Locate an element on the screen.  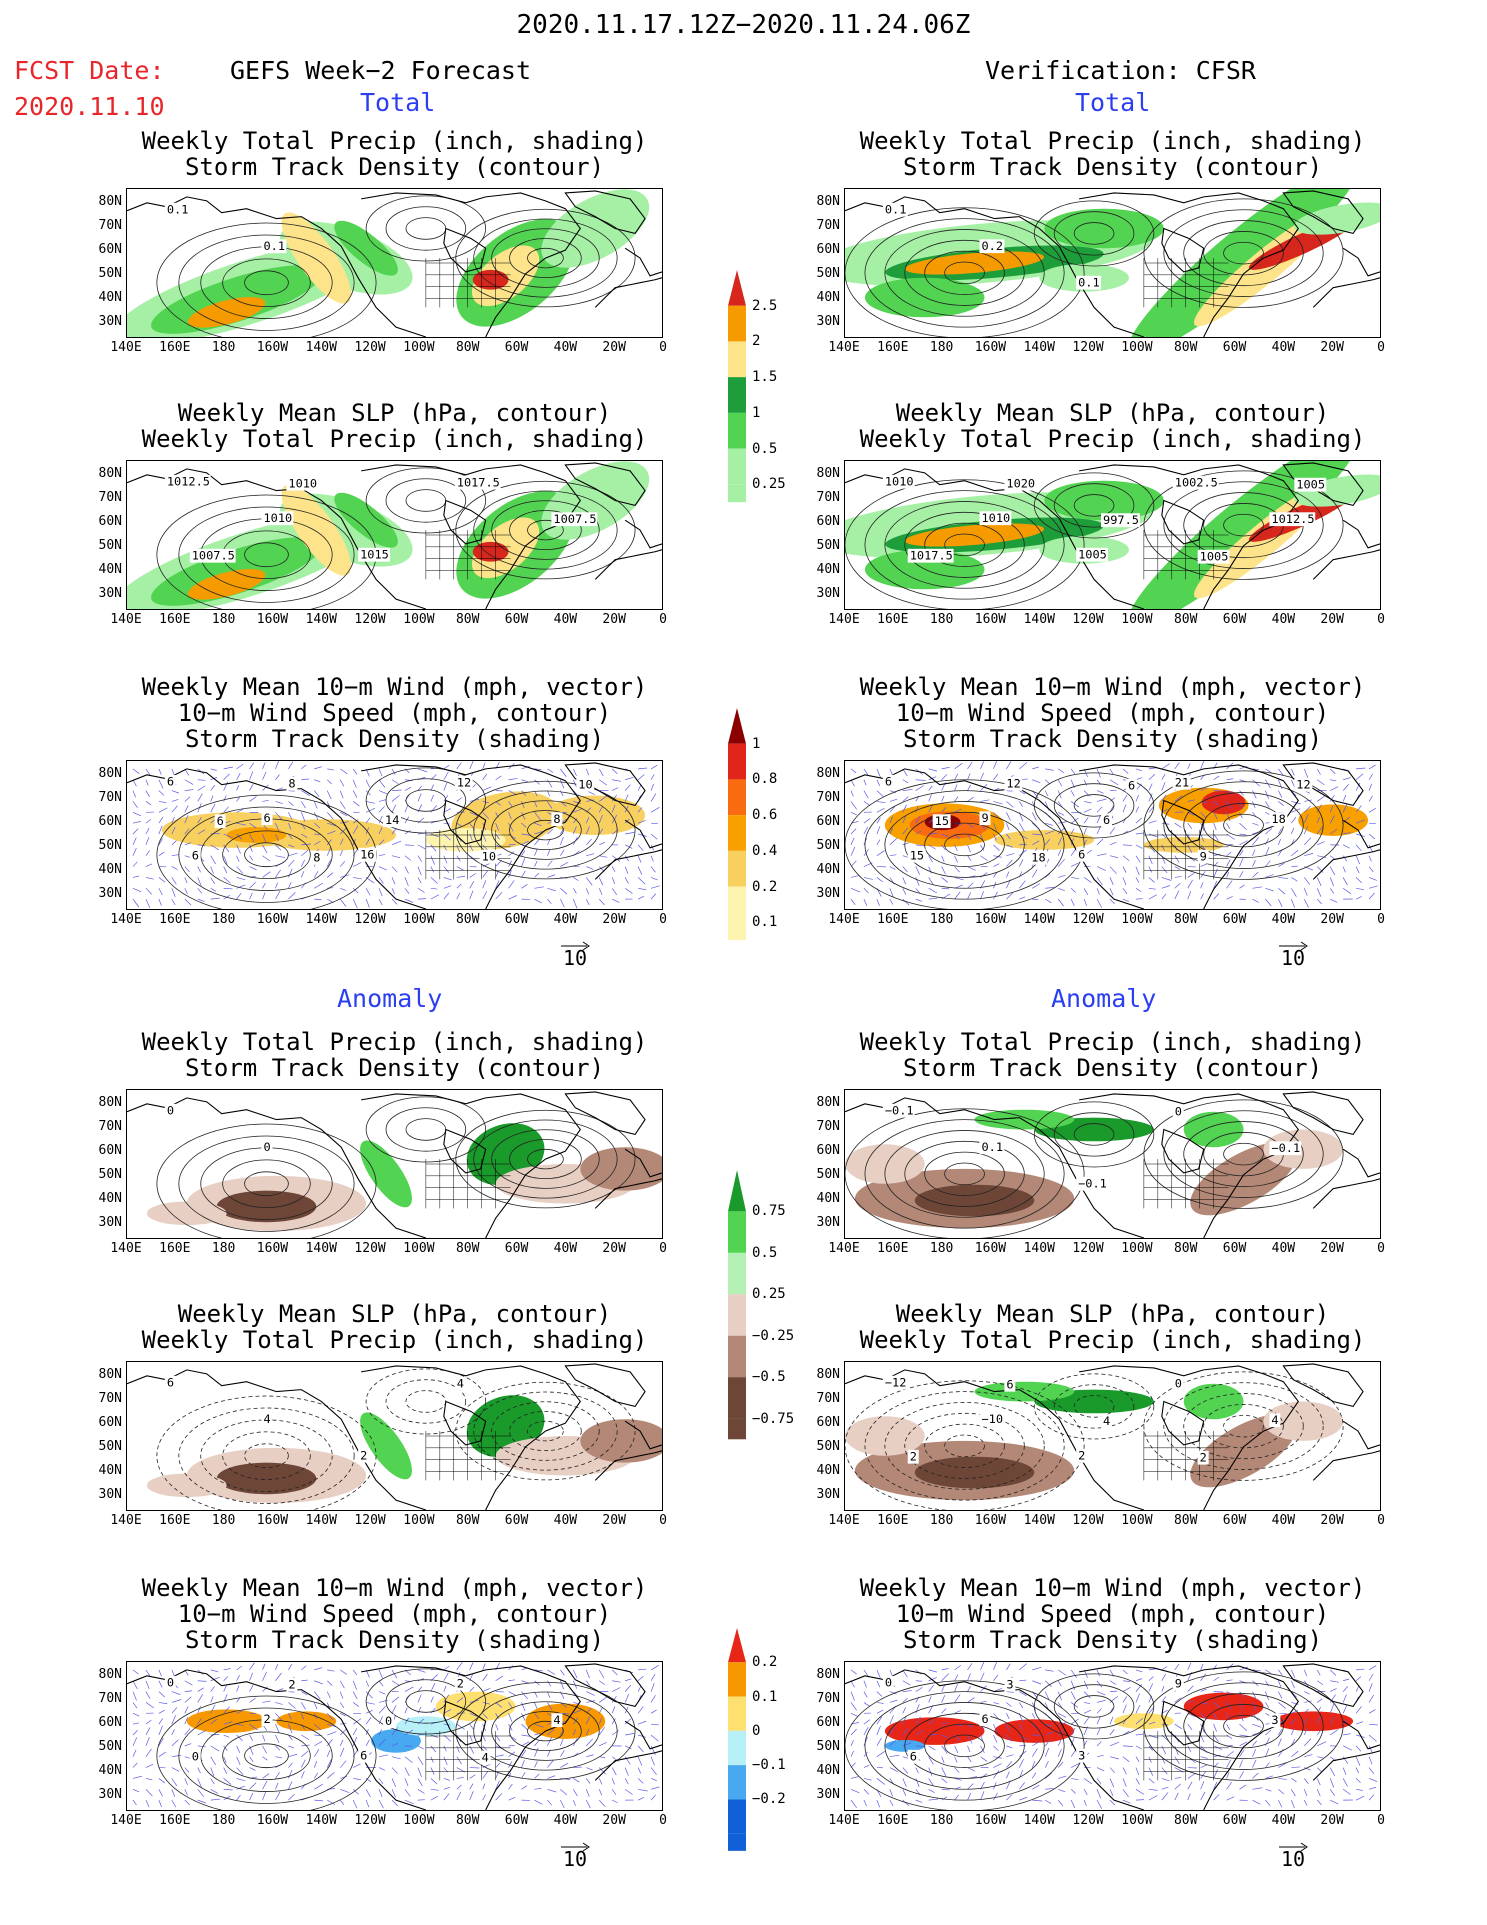
contour-label: 1020 is located at coordinates (1020, 484).